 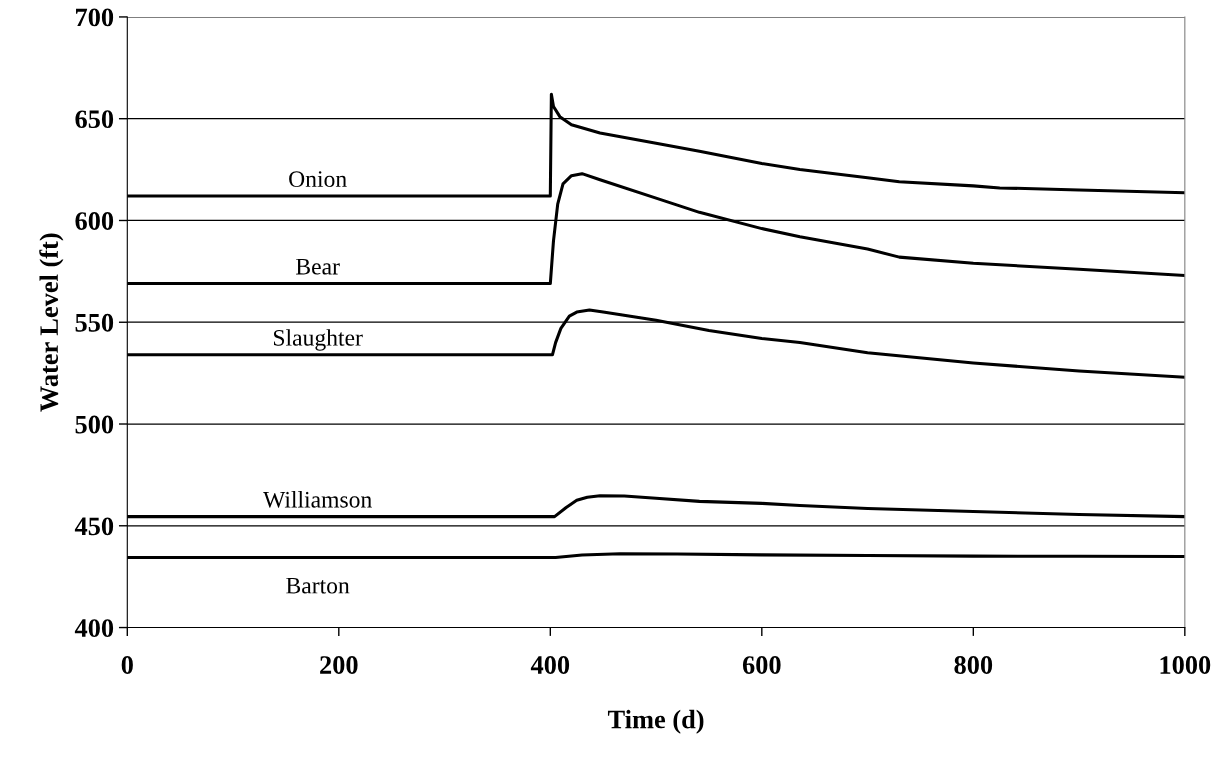 What do you see at coordinates (318, 266) in the screenshot?
I see `series-label: Bear` at bounding box center [318, 266].